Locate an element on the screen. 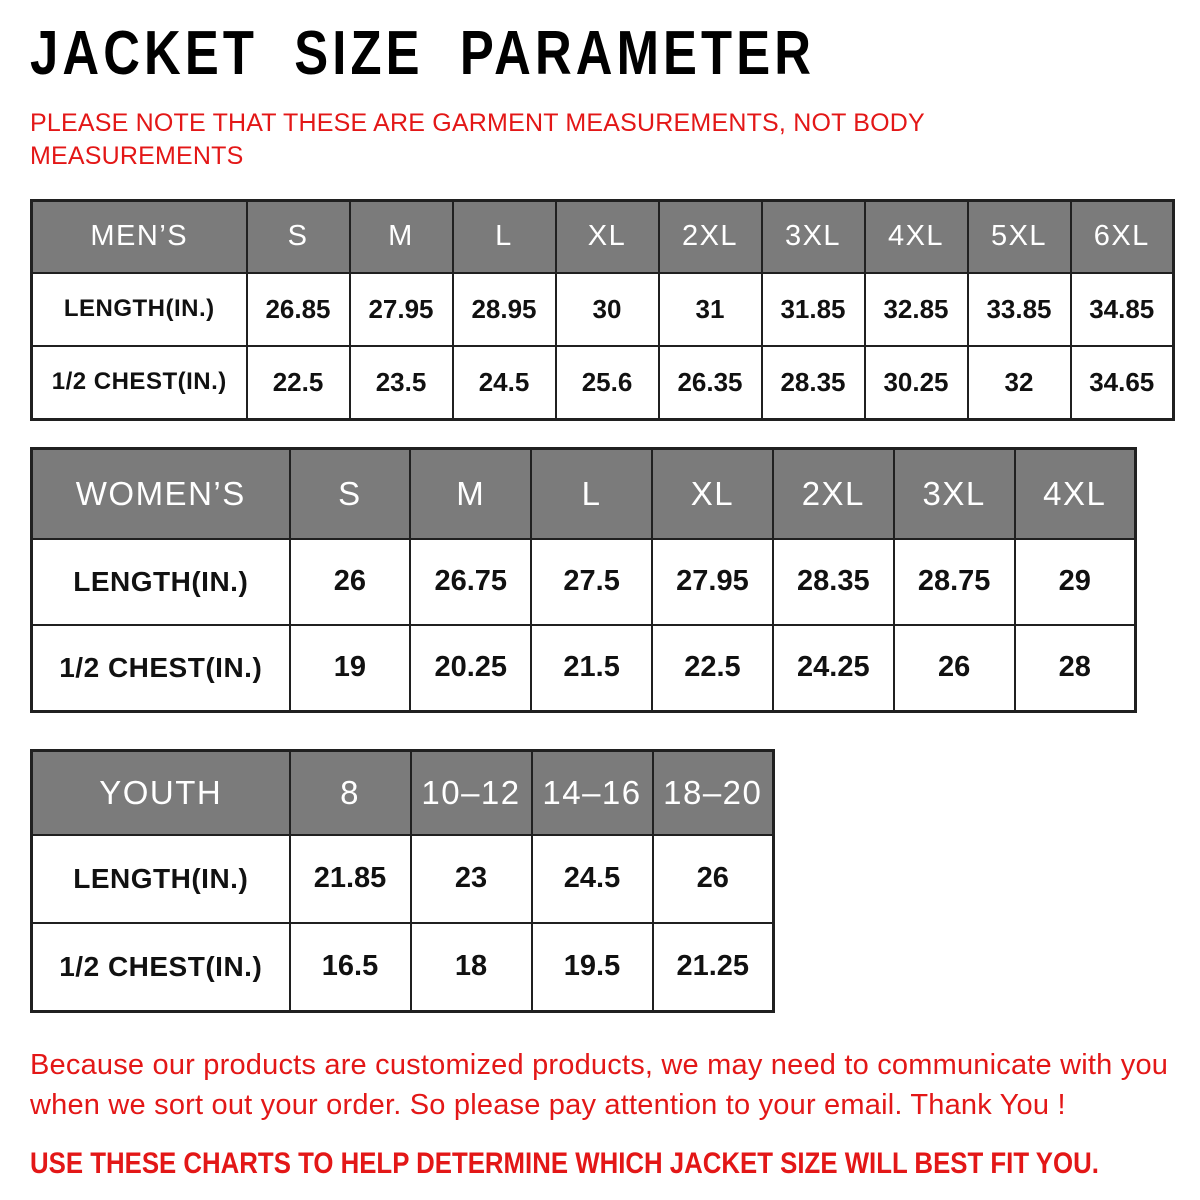 The image size is (1200, 1200). womens-chest-3xl: 26 is located at coordinates (954, 668).